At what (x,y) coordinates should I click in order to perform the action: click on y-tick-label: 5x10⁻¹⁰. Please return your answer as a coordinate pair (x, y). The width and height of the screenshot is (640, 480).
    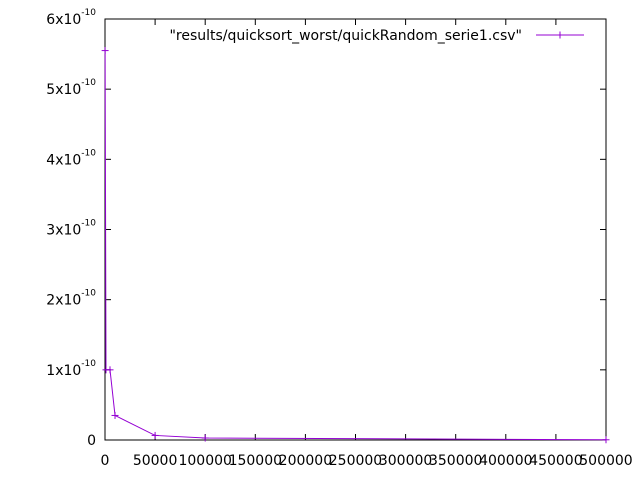
    Looking at the image, I should click on (71, 88).